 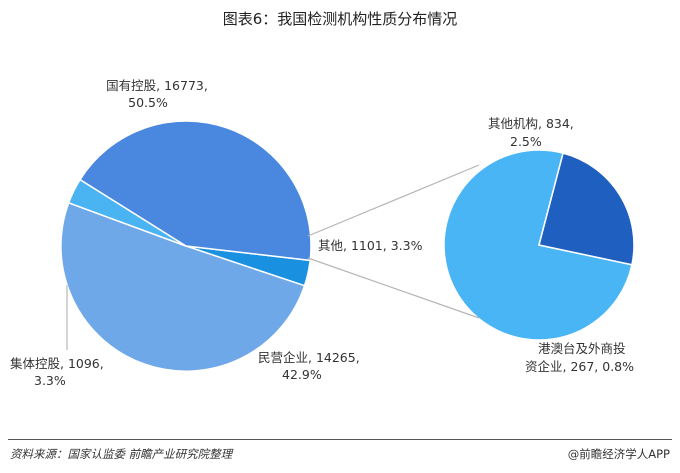 What do you see at coordinates (579, 366) in the screenshot?
I see `label-gangao-line2: 资企业, 267, 0.8%` at bounding box center [579, 366].